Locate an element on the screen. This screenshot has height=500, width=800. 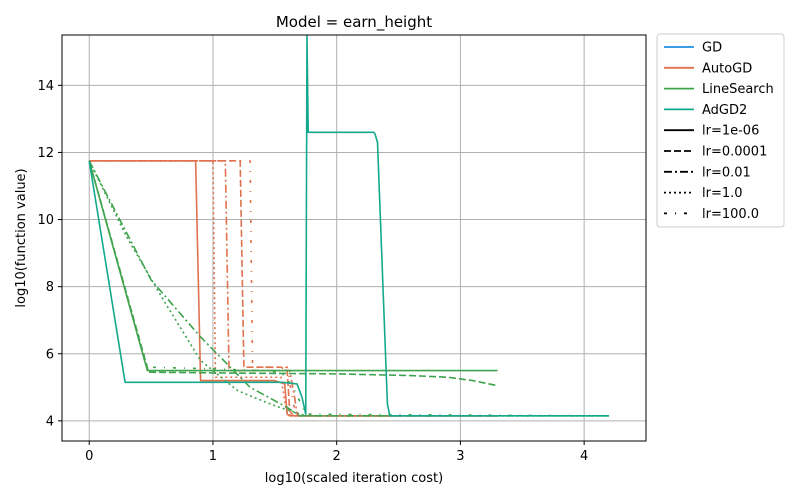
legend-label-adgd2: AdGD2 is located at coordinates (724, 110).